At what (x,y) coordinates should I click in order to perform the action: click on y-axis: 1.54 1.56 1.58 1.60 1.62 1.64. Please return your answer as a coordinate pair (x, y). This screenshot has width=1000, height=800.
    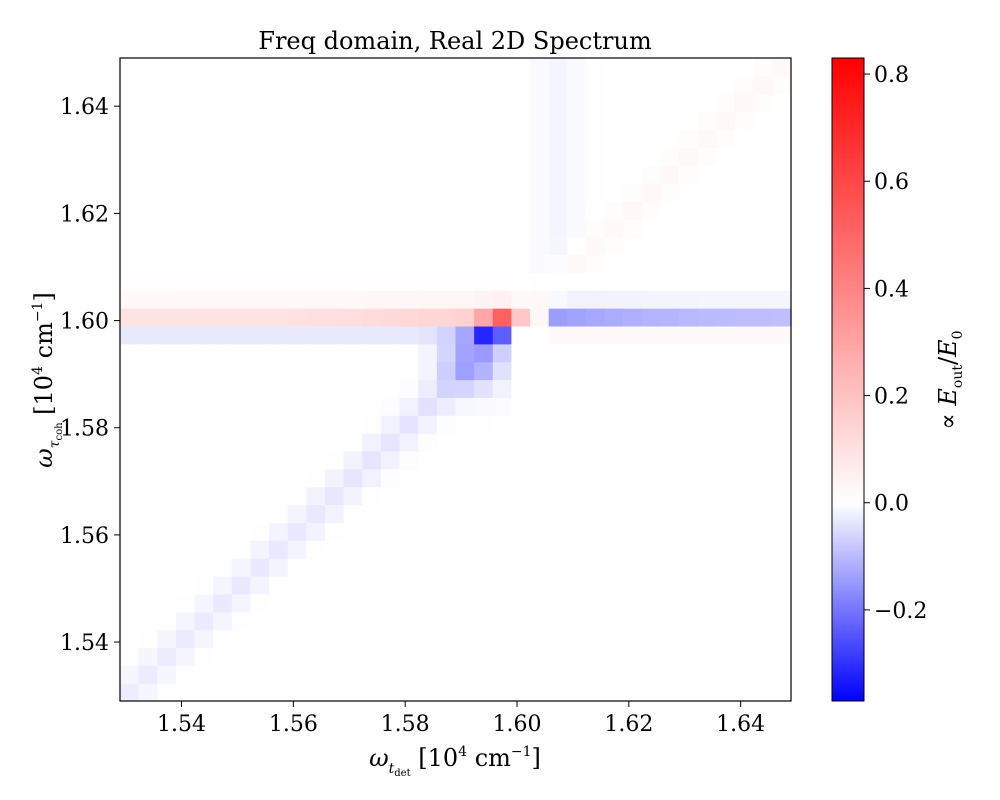
    Looking at the image, I should click on (90, 375).